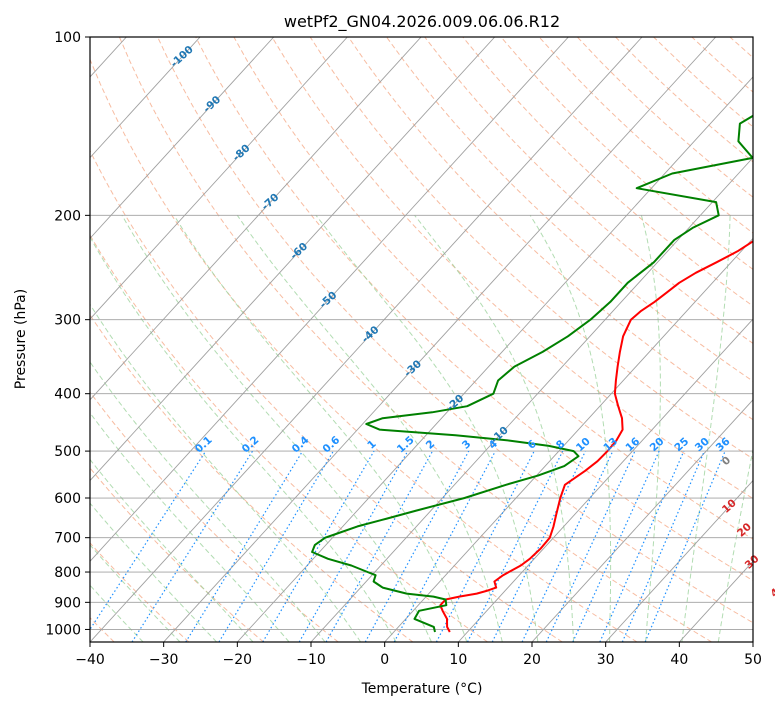  I want to click on x-tick-label: 10, so click(458, 660).